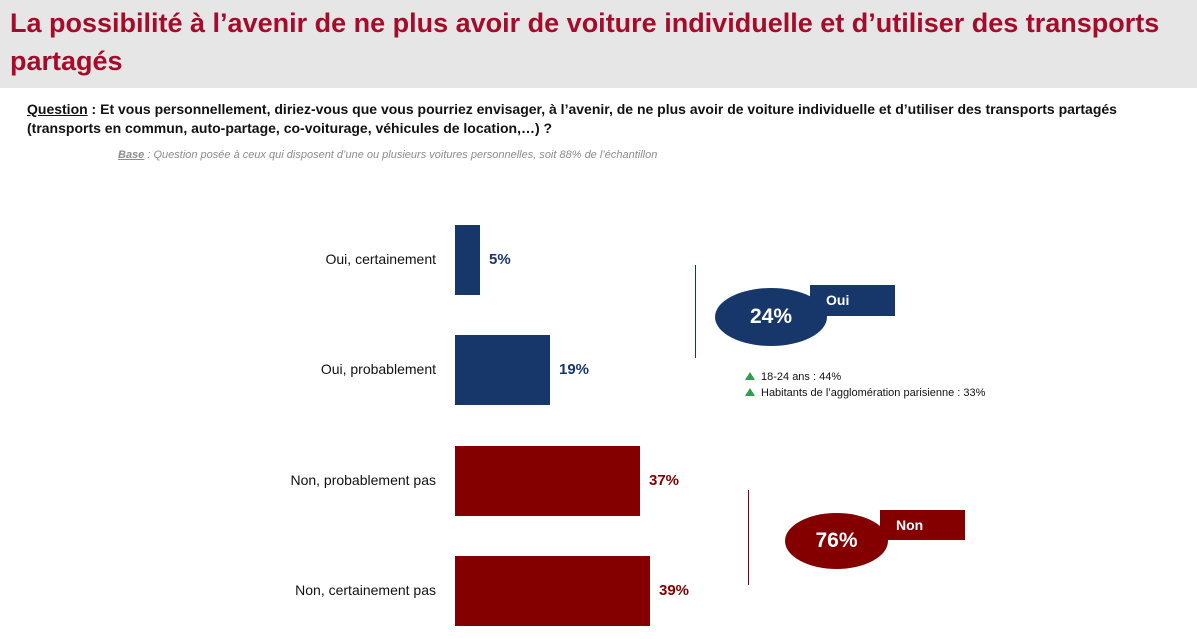  Describe the element at coordinates (574, 369) in the screenshot. I see `value-label: 19%` at that location.